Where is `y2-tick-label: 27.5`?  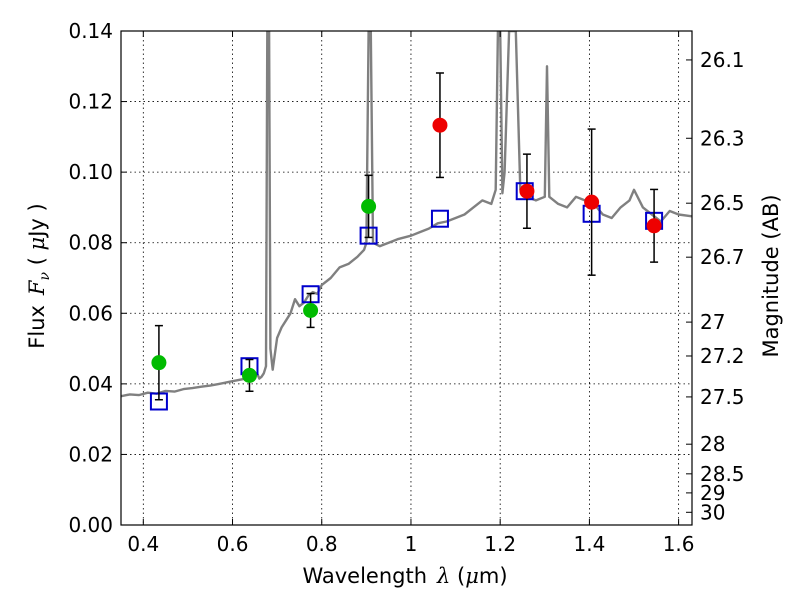 y2-tick-label: 27.5 is located at coordinates (722, 397).